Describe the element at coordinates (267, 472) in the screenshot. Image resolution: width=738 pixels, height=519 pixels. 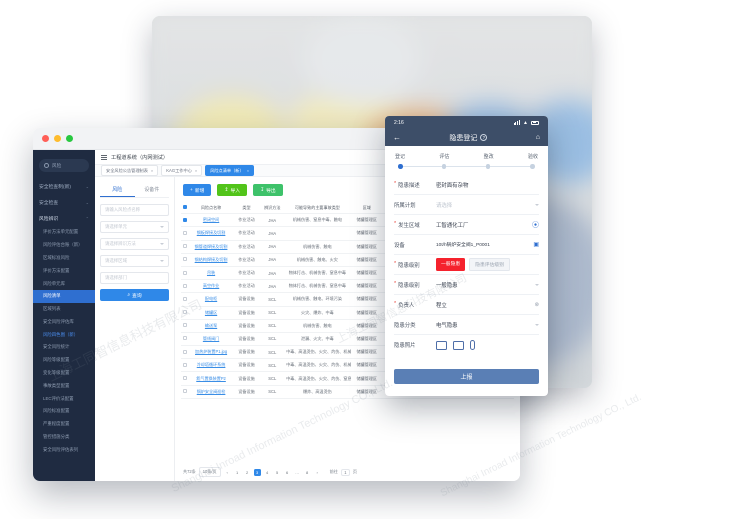
I see `page-4: 4` at that location.